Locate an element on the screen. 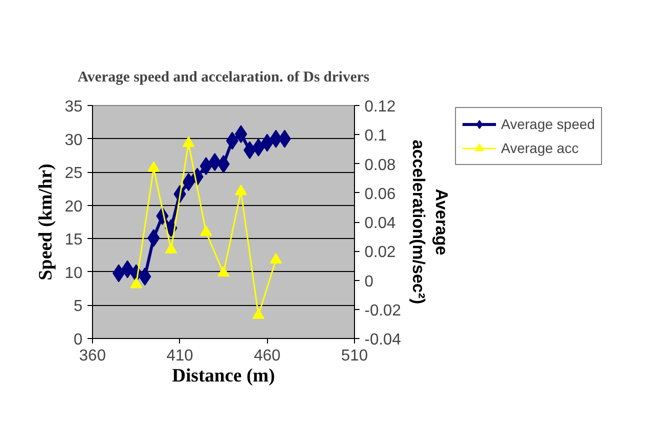  y-tick-label: 5 is located at coordinates (78, 307).